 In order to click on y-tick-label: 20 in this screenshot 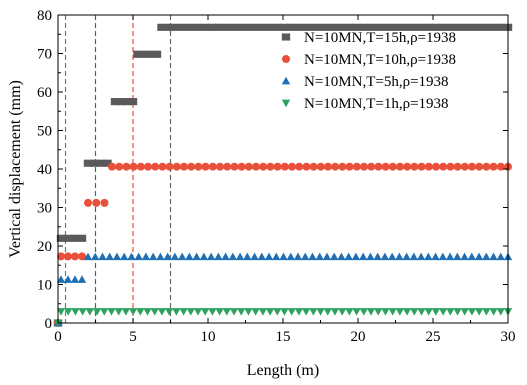, I will do `click(44, 247)`.